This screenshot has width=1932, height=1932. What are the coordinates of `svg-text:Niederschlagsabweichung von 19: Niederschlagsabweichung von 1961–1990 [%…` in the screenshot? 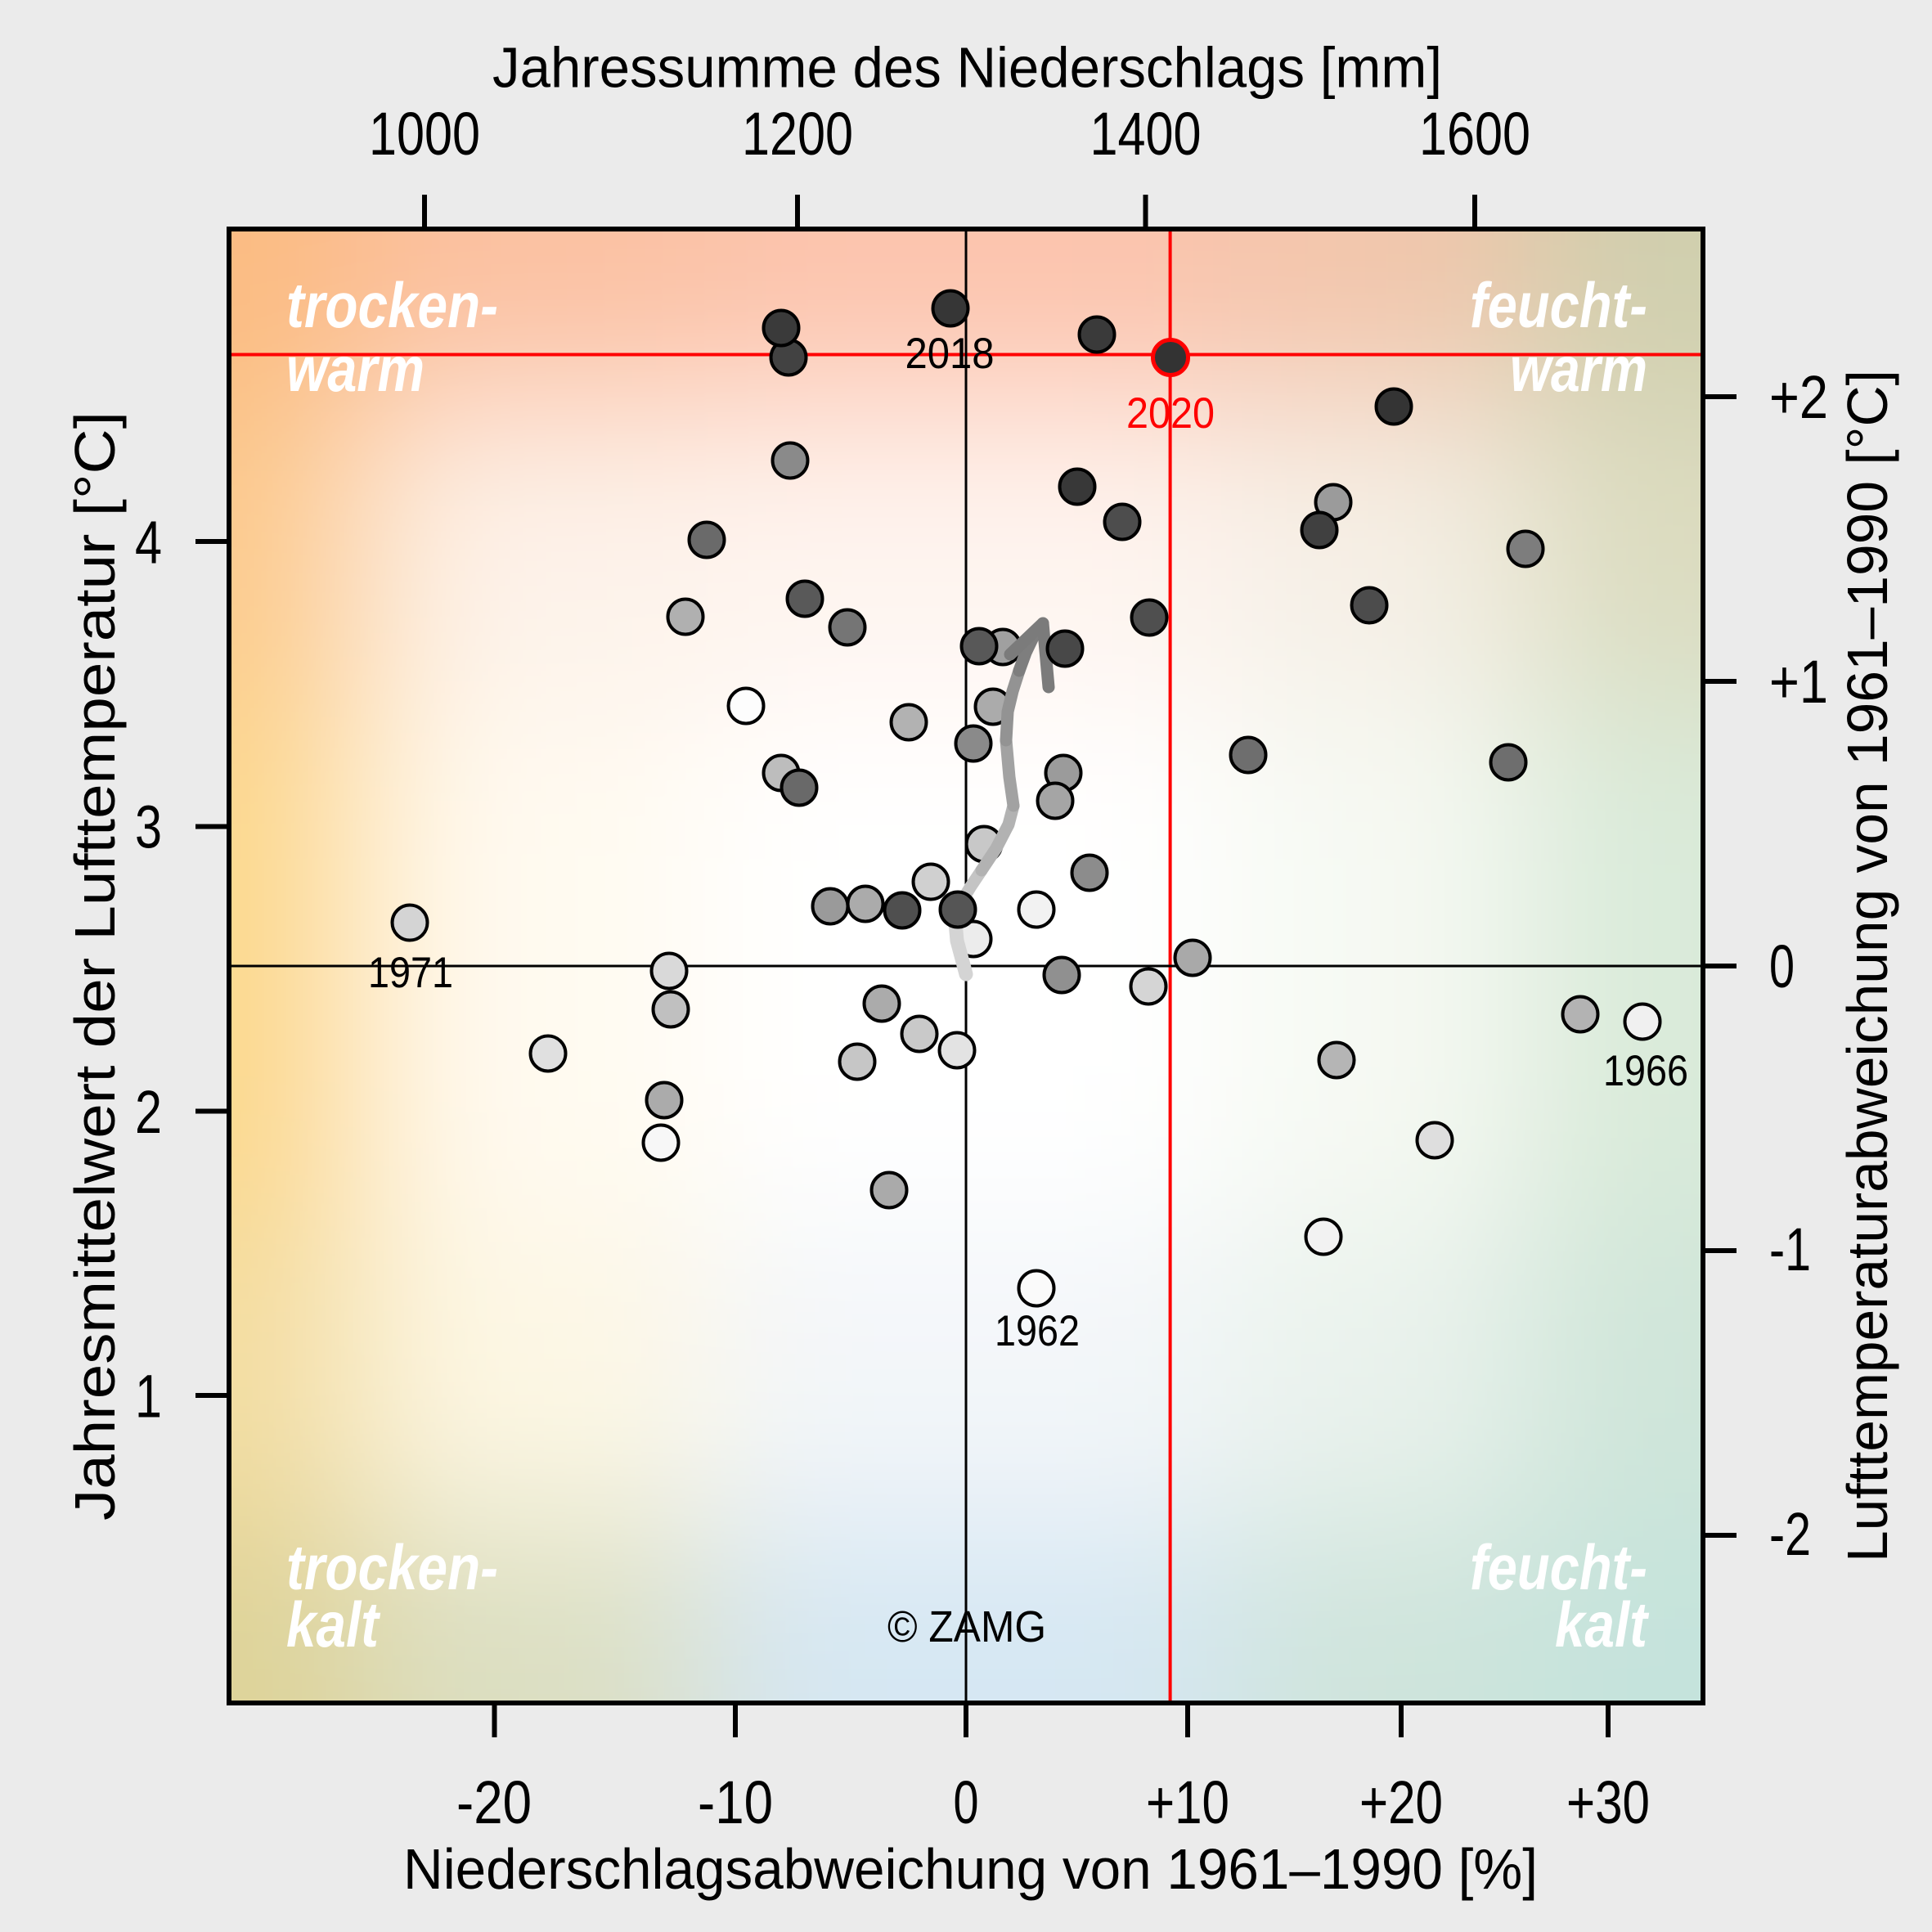 It's located at (971, 1869).